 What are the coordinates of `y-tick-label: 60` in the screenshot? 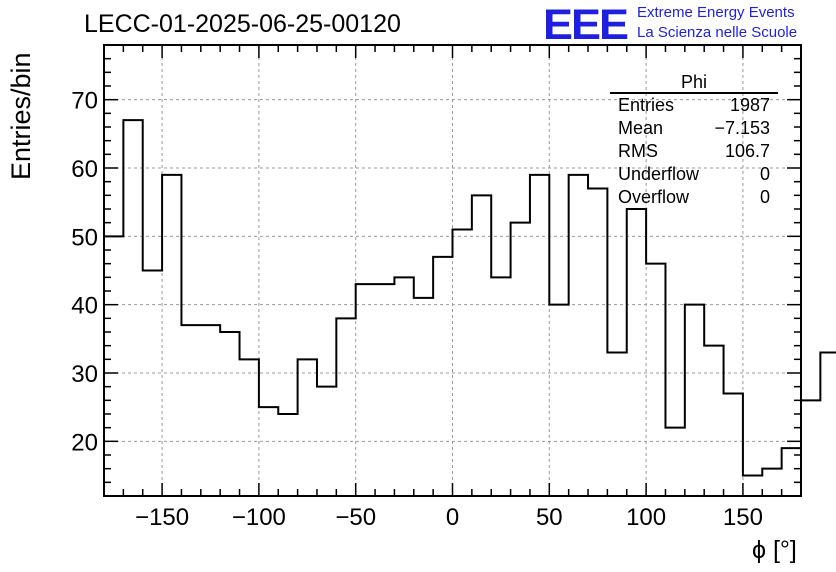 It's located at (84, 169).